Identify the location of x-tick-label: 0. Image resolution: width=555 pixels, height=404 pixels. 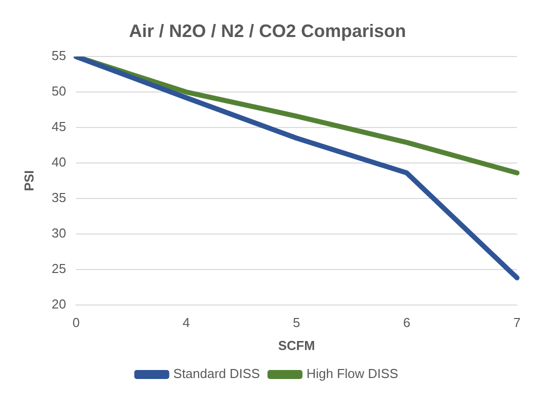
(76, 322).